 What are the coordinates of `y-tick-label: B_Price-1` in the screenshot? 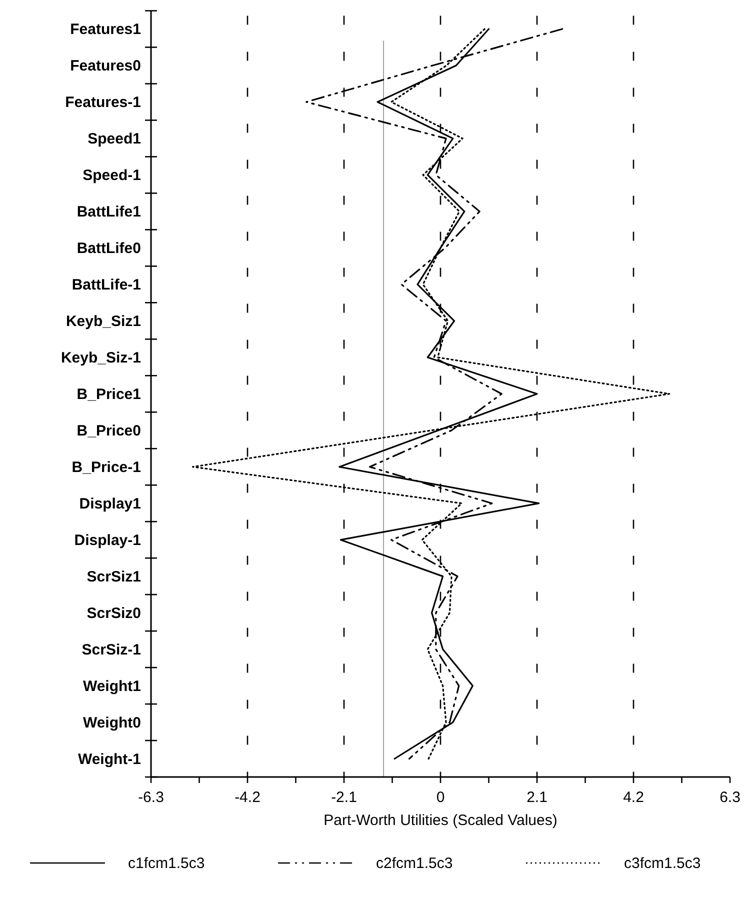 It's located at (106, 467).